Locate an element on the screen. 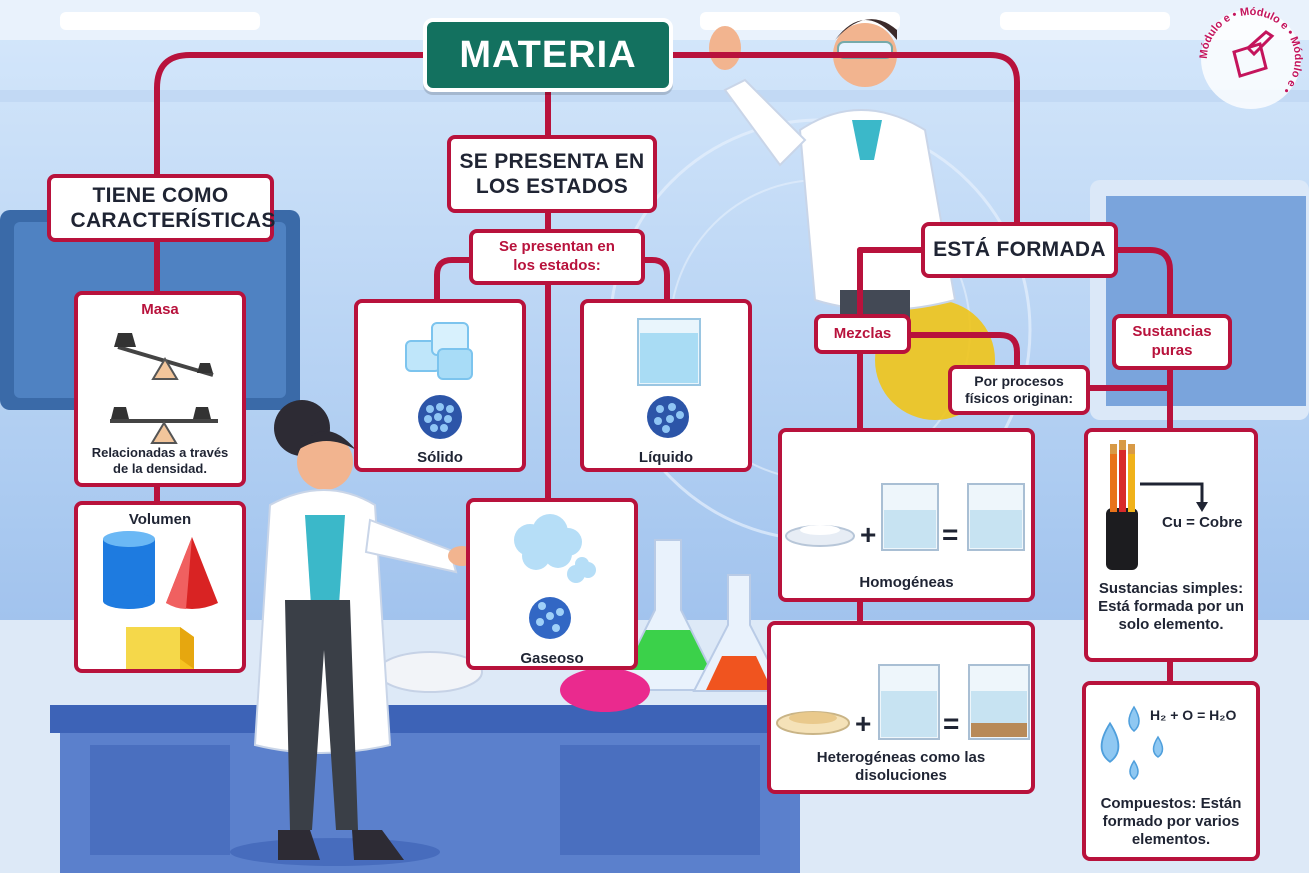 This screenshot has height=873, width=1309. sustancias-puras-label: Sustancias puras is located at coordinates (1172, 342).